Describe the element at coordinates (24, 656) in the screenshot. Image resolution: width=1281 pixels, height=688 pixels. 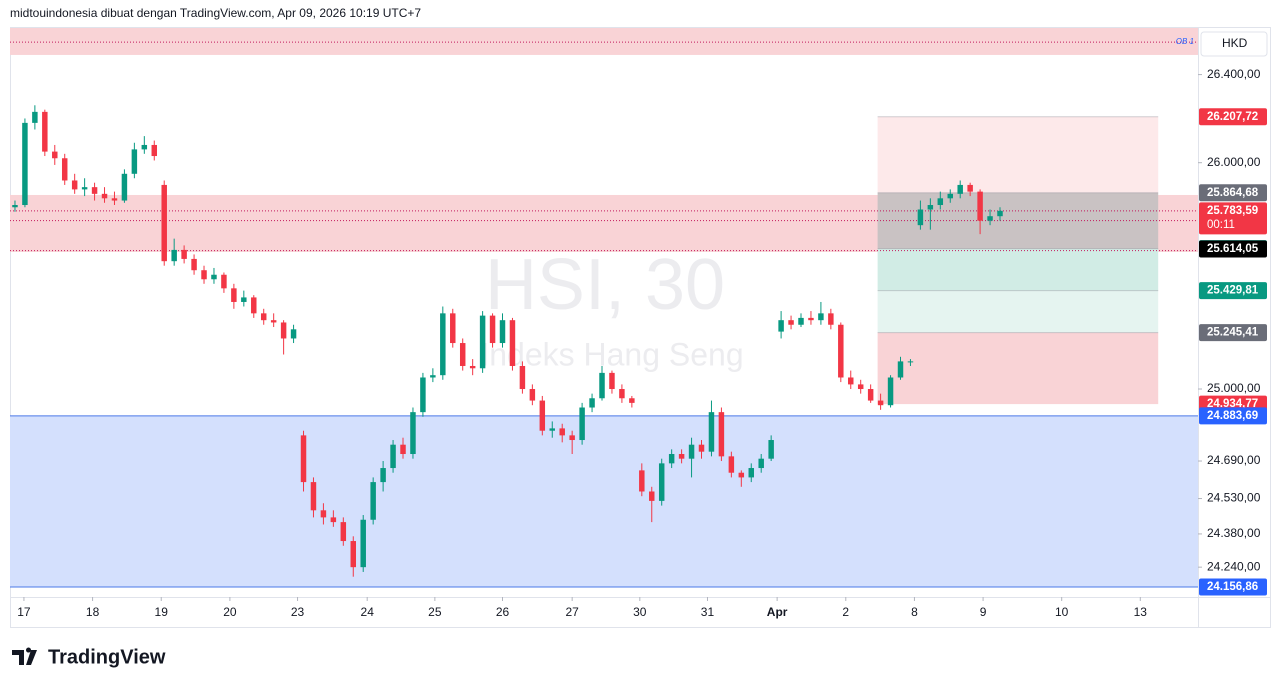
I see `logo-icon` at that location.